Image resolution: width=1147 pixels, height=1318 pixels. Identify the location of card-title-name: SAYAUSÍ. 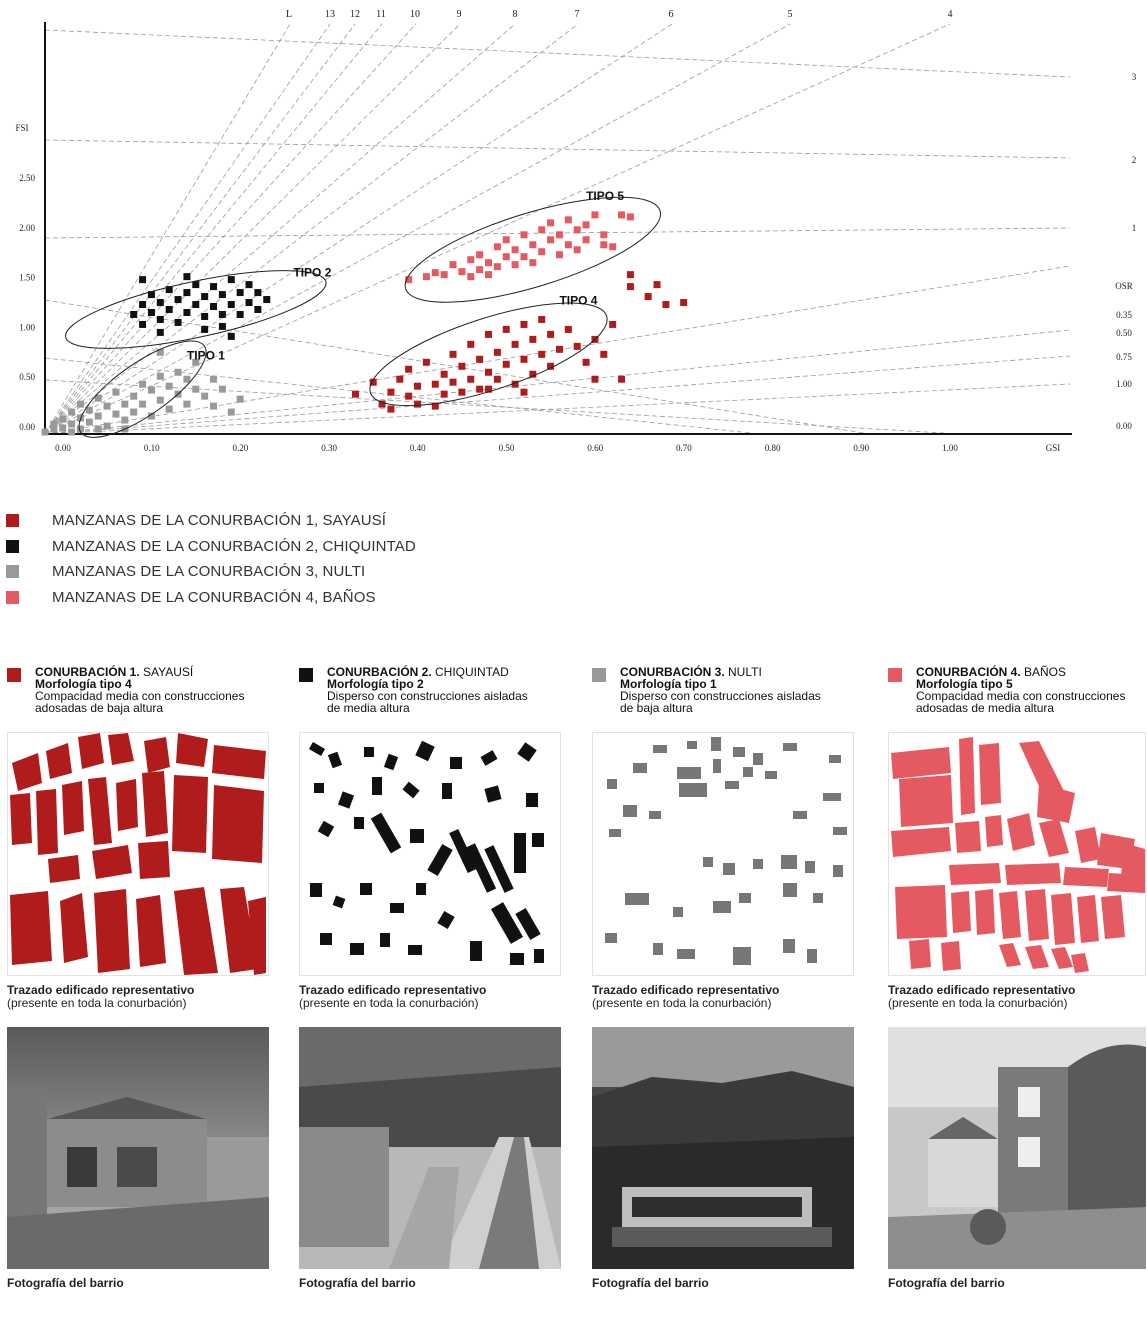
(166, 672).